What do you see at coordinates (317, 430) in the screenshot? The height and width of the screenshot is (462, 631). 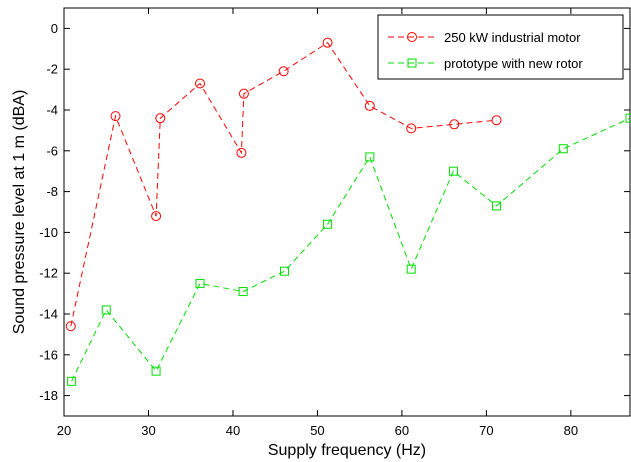 I see `x-tick-label: 50` at bounding box center [317, 430].